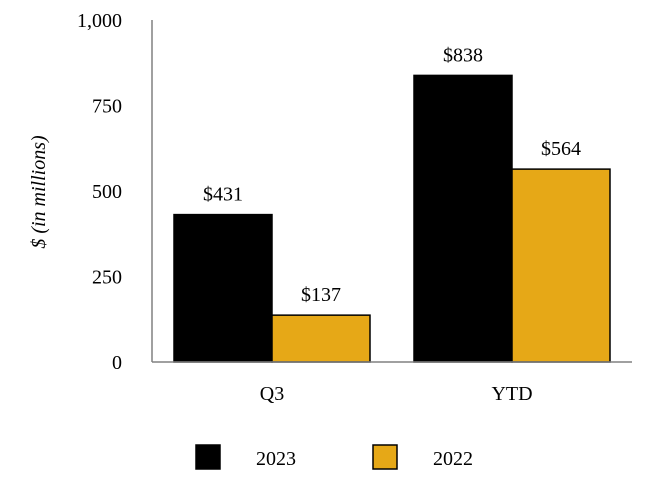 The width and height of the screenshot is (650, 500). What do you see at coordinates (276, 459) in the screenshot?
I see `legend-label-2023: 2023` at bounding box center [276, 459].